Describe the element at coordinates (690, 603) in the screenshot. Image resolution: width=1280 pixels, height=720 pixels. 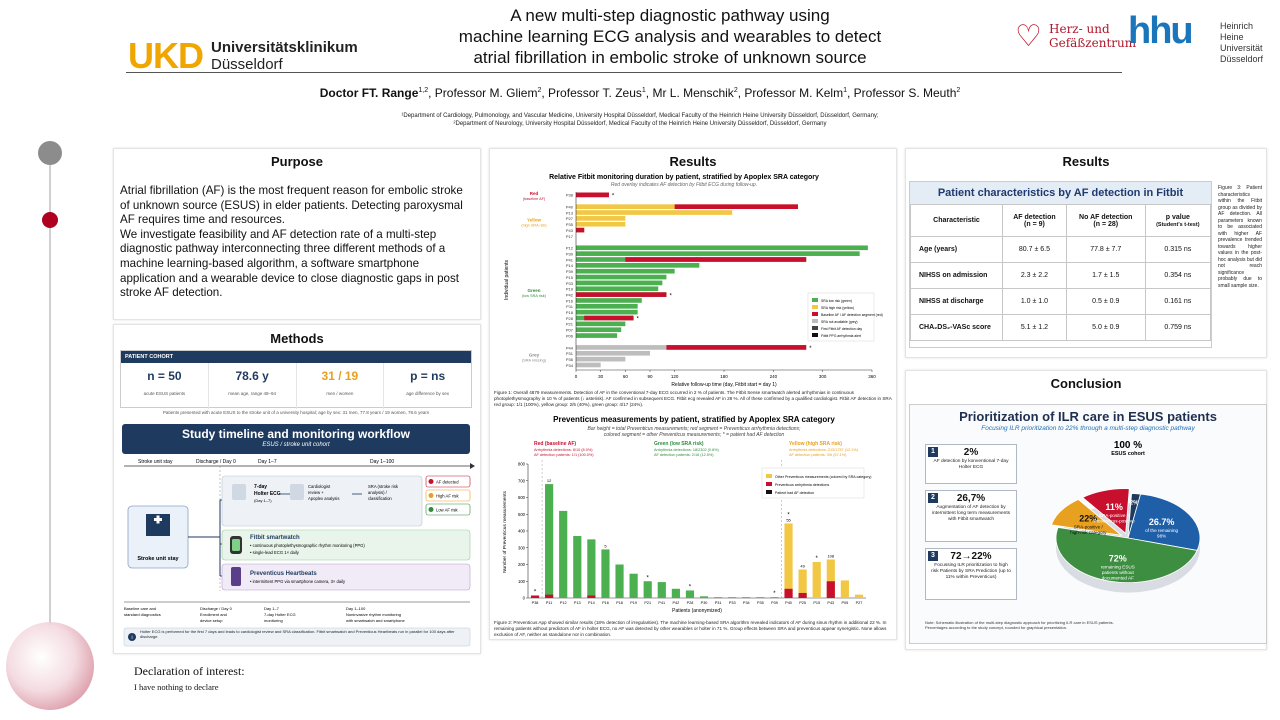
I see `x-tick-label: P28` at that location.